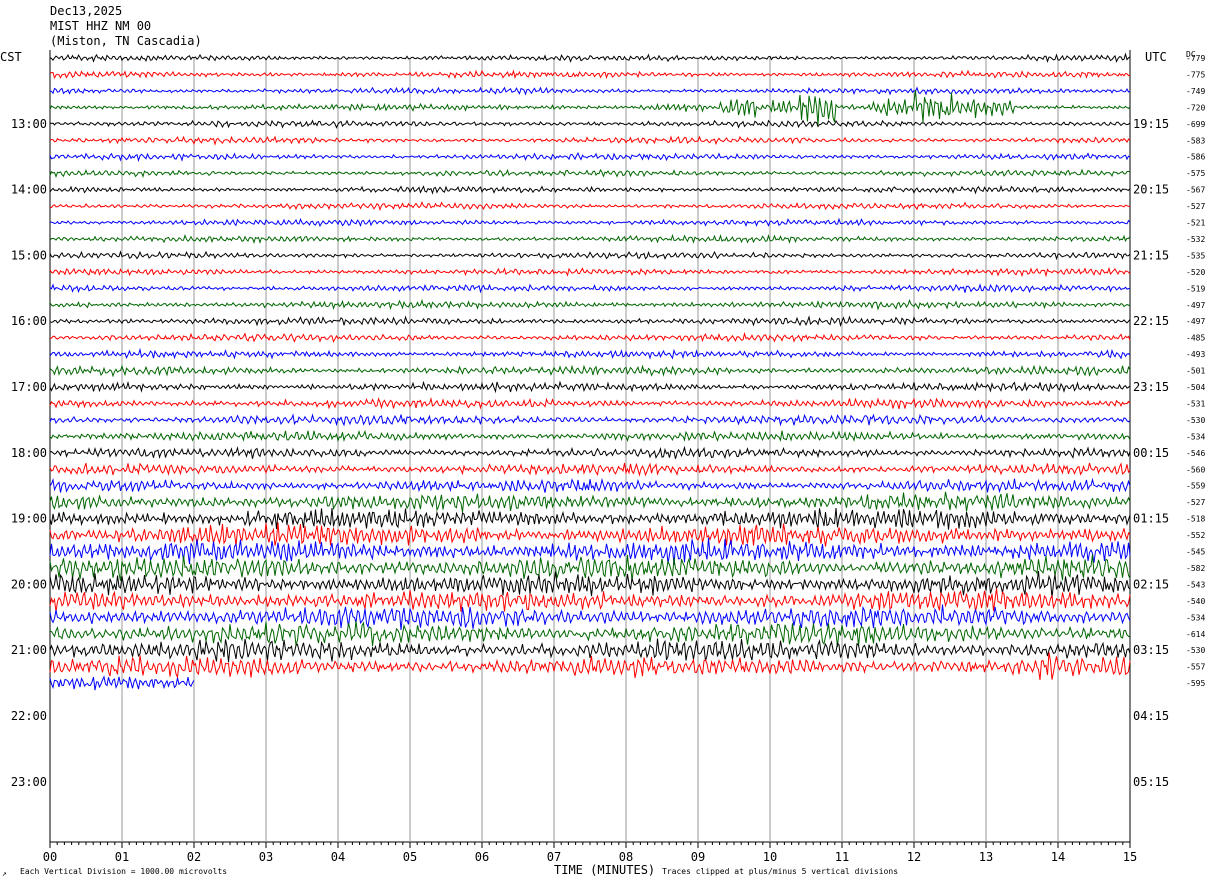  What do you see at coordinates (29, 190) in the screenshot?
I see `cst-hour-label: 14:00` at bounding box center [29, 190].